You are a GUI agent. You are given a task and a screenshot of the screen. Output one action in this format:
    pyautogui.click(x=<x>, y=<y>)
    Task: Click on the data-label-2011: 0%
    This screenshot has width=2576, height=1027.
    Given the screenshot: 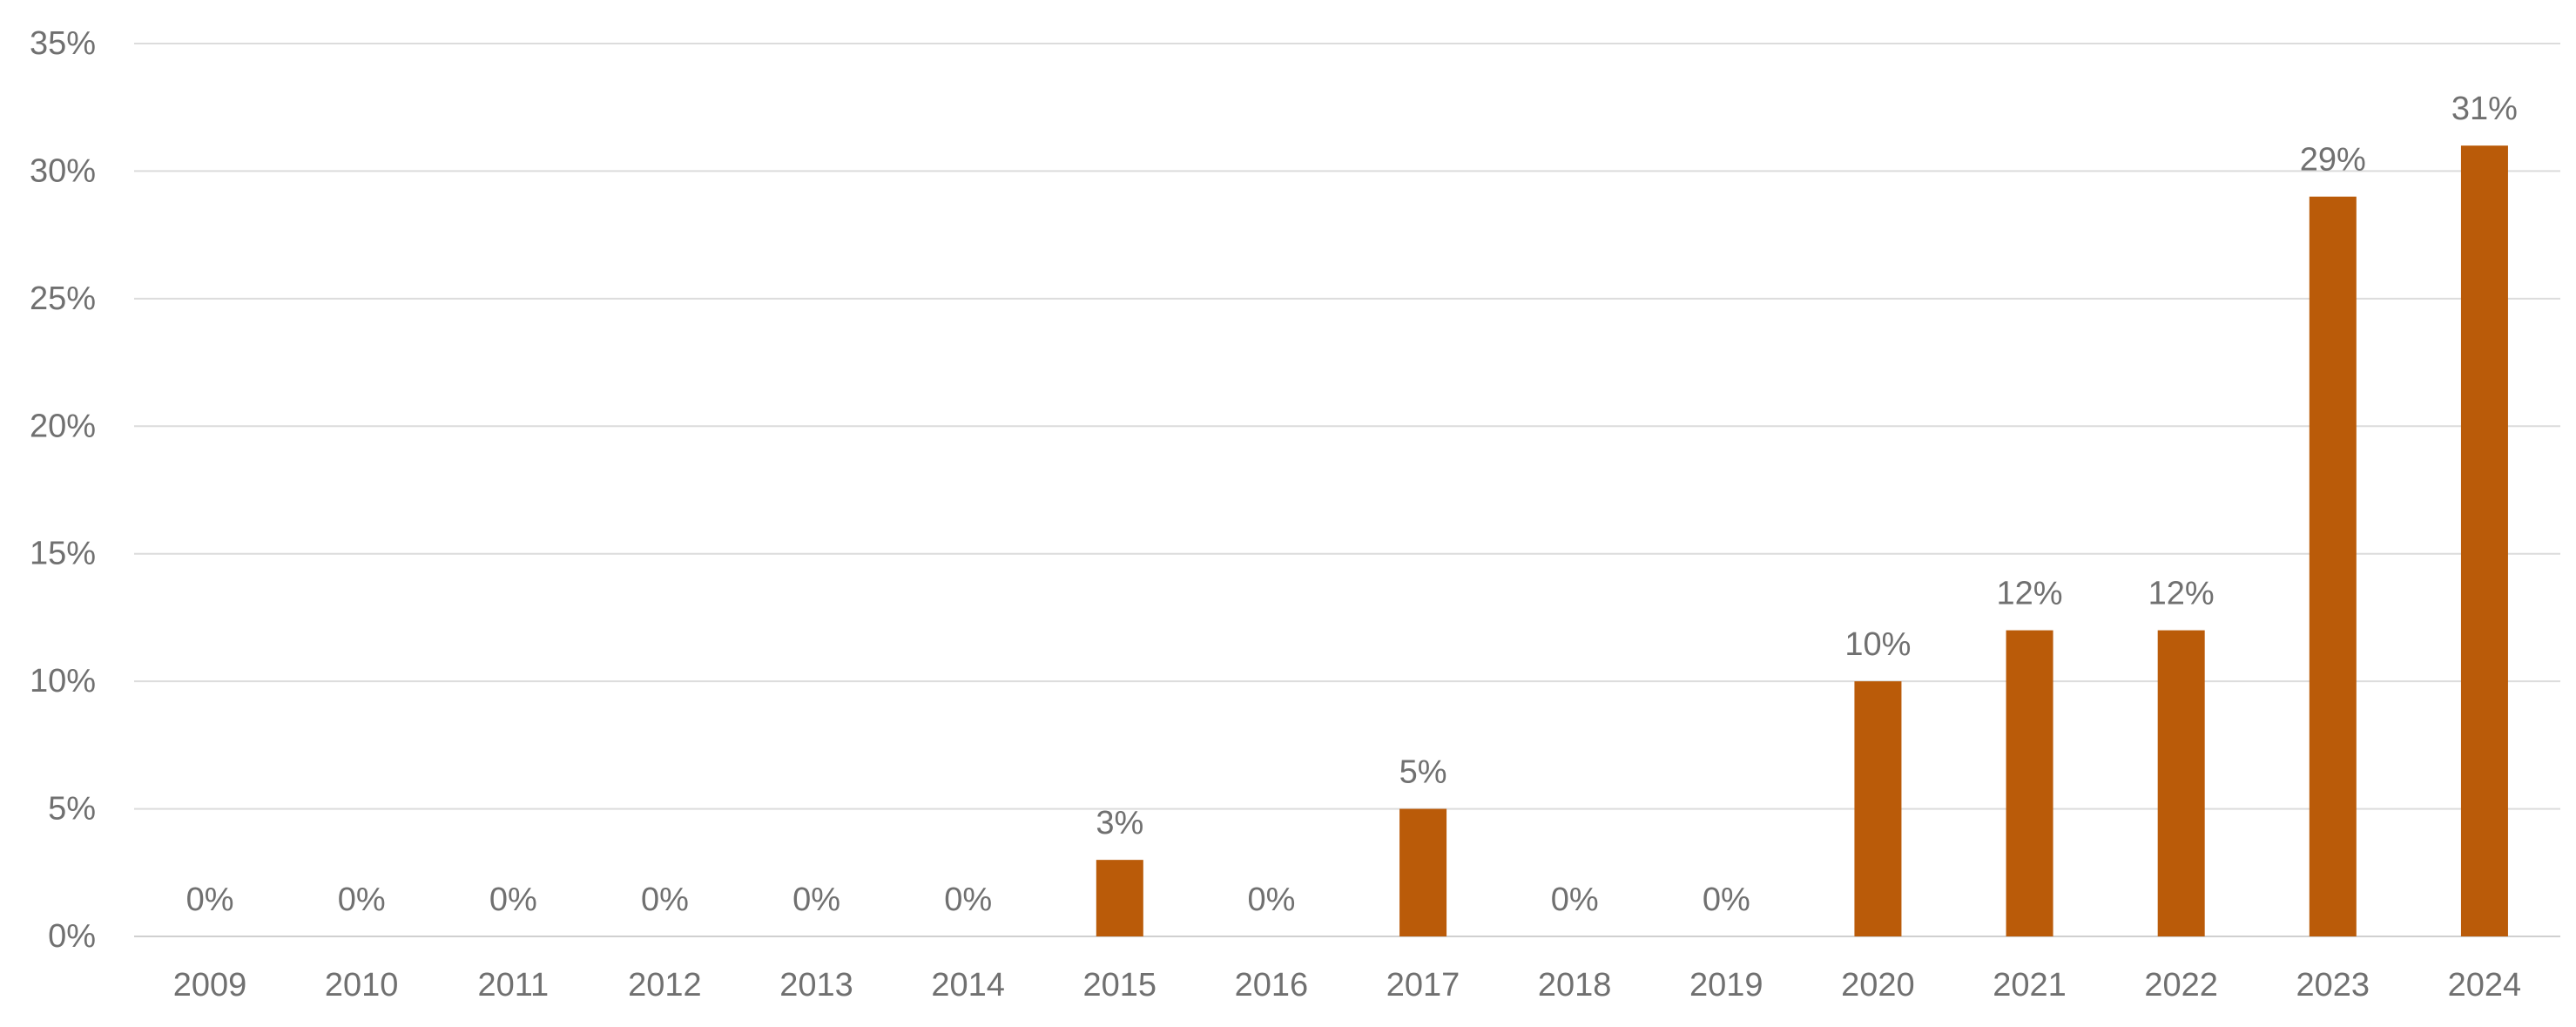 What is the action you would take?
    pyautogui.click(x=513, y=900)
    